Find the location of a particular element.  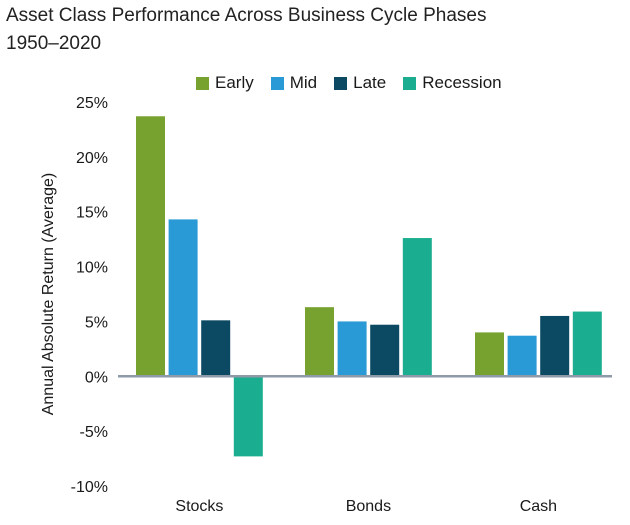

y-tick-label: -5% is located at coordinates (94, 432).